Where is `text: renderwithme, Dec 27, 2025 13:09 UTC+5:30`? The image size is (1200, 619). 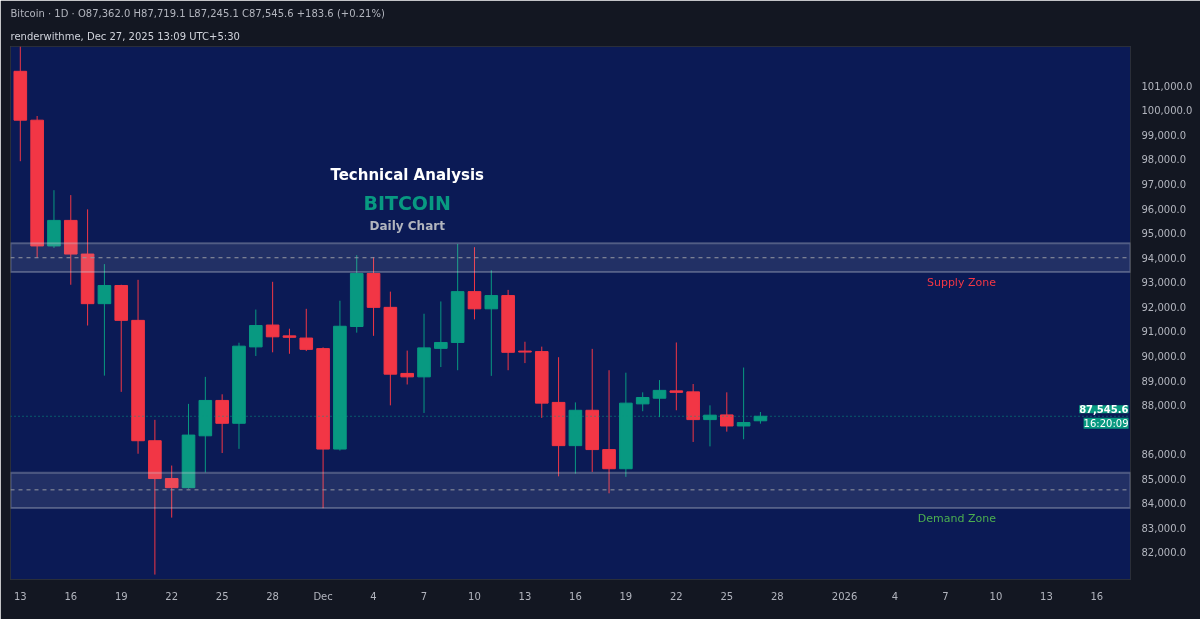 text: renderwithme, Dec 27, 2025 13:09 UTC+5:30 is located at coordinates (125, 36).